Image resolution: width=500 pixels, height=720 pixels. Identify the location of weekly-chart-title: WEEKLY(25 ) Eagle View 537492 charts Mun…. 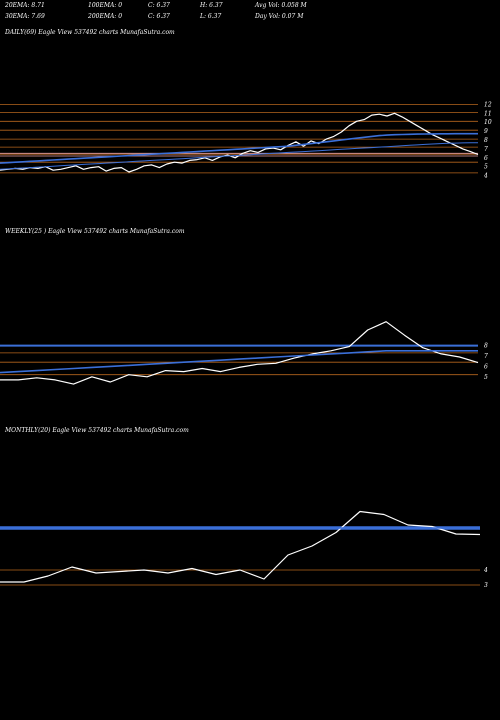
(95, 231).